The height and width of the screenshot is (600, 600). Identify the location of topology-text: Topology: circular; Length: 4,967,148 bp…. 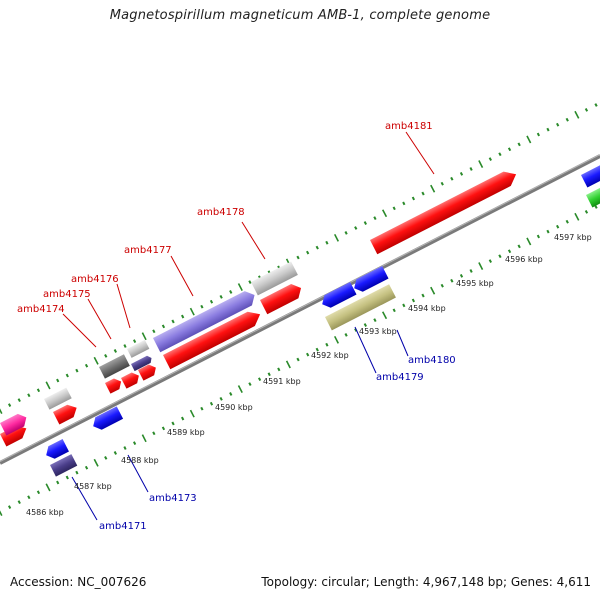
(426, 582).